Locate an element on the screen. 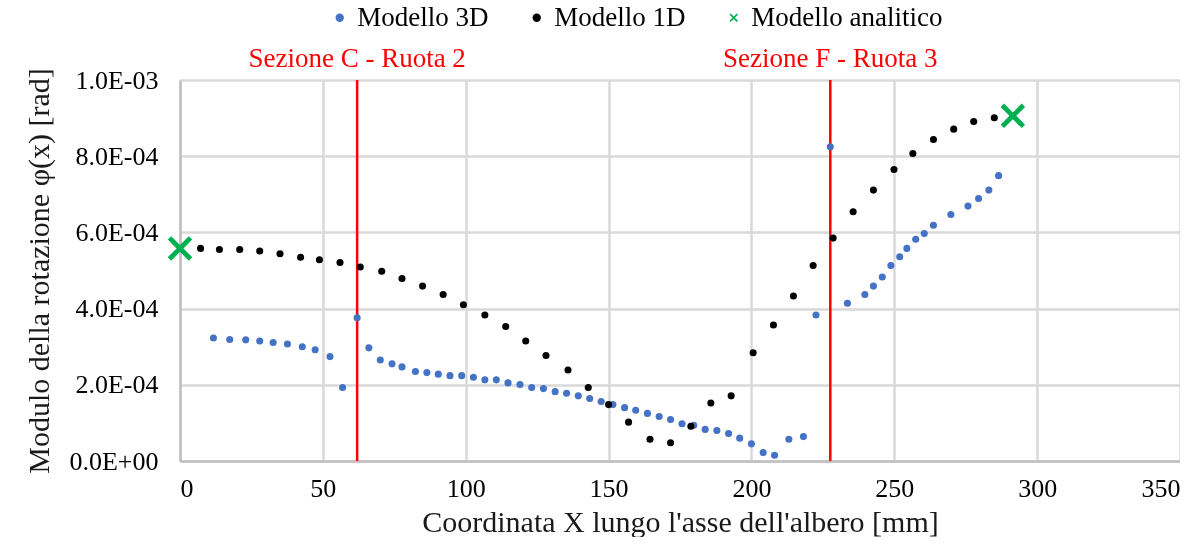 This screenshot has width=1199, height=549. x-tick-label: 50 is located at coordinates (323, 488).